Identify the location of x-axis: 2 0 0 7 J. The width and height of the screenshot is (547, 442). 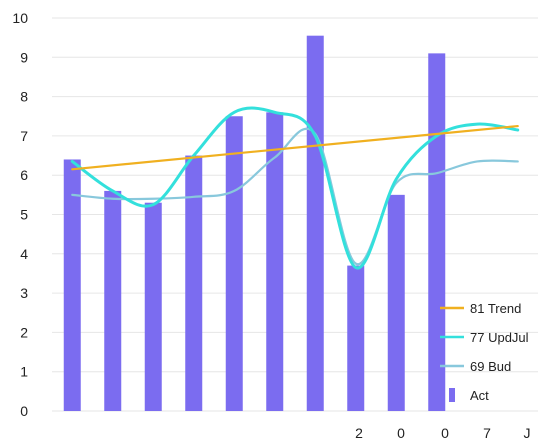
(442, 433).